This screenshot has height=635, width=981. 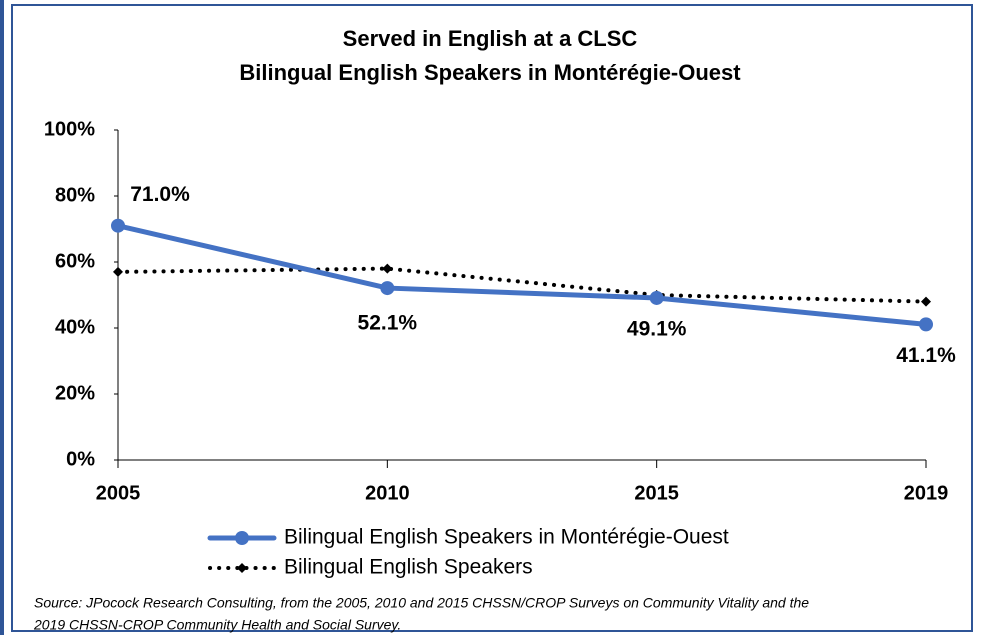 I want to click on y-tick-label: 40%, so click(x=75, y=327).